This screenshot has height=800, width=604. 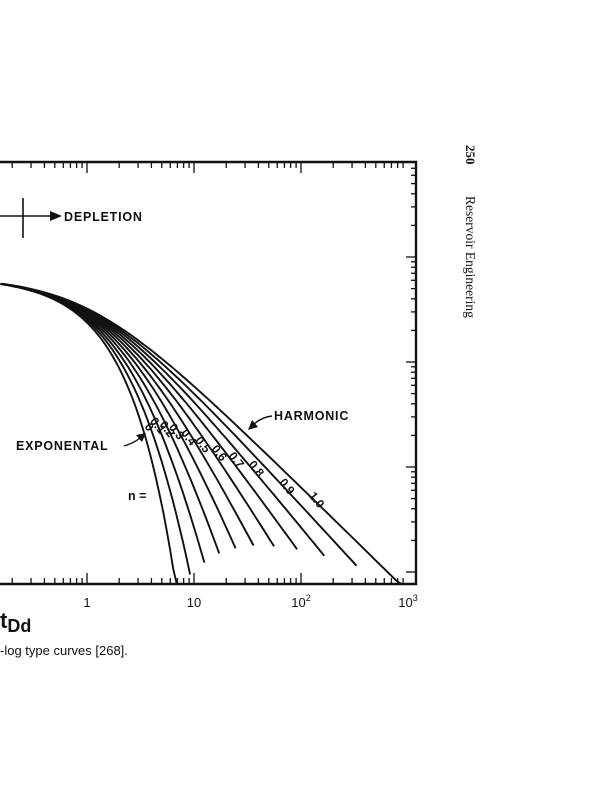 I want to click on depletion-label: DEPLETION, so click(x=103, y=217).